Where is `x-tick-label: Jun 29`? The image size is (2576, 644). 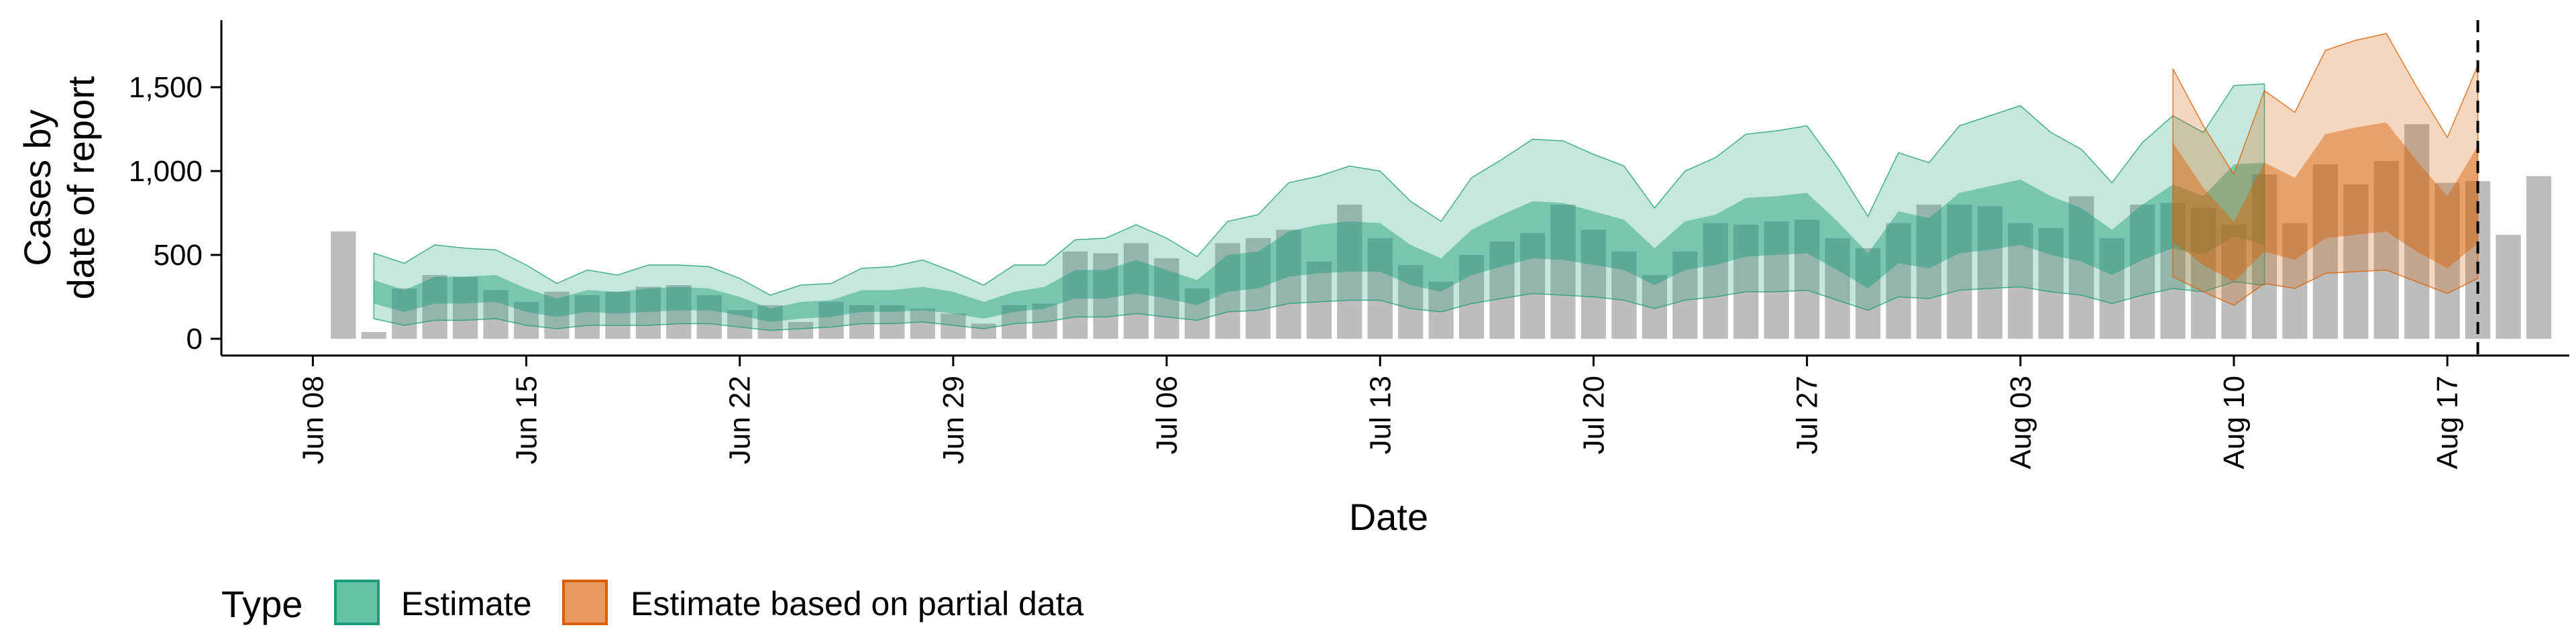 x-tick-label: Jun 29 is located at coordinates (953, 420).